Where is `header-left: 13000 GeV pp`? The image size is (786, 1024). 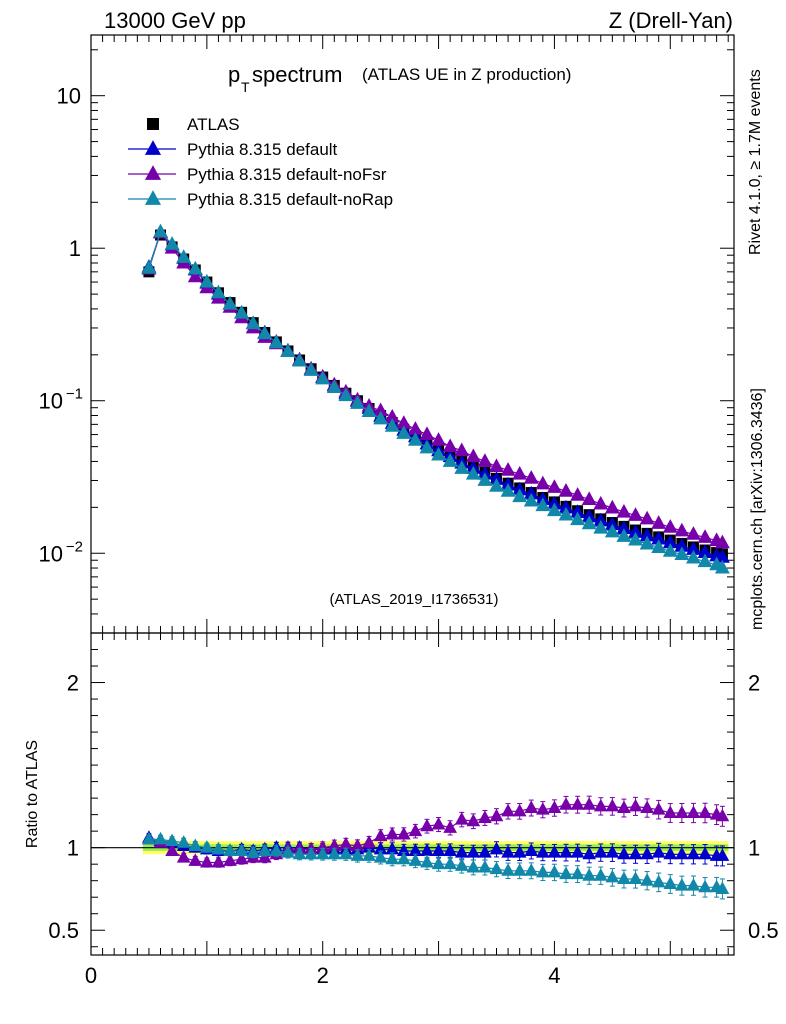 header-left: 13000 GeV pp is located at coordinates (175, 20).